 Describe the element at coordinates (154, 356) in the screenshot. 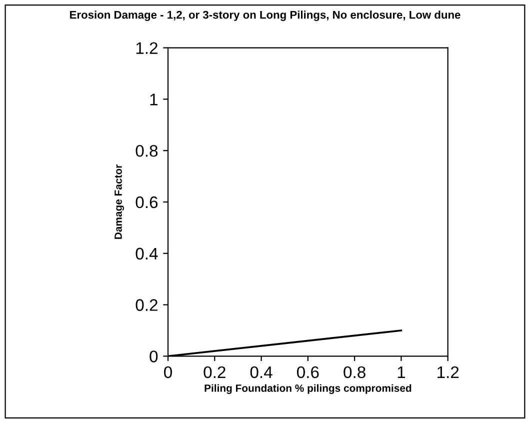

I see `y-tick-label: 0` at that location.